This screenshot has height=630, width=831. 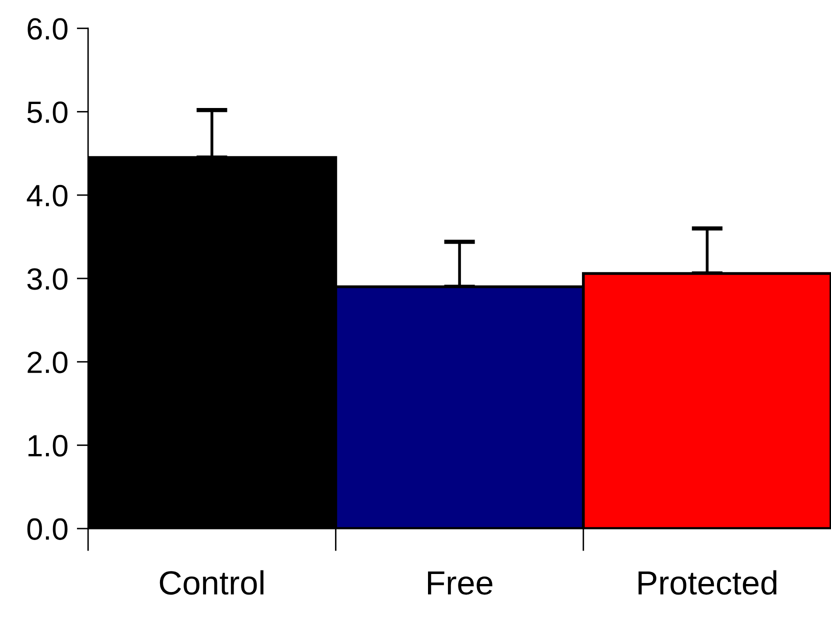 I want to click on y-tick-label: 5.0, so click(x=47, y=112).